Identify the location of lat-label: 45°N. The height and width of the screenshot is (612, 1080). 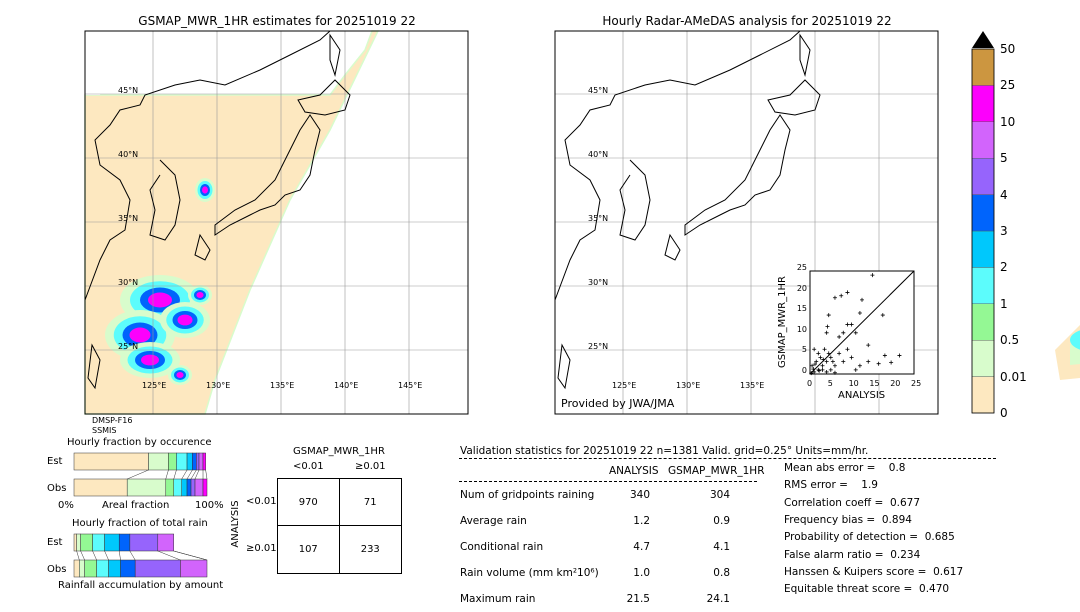
(598, 90).